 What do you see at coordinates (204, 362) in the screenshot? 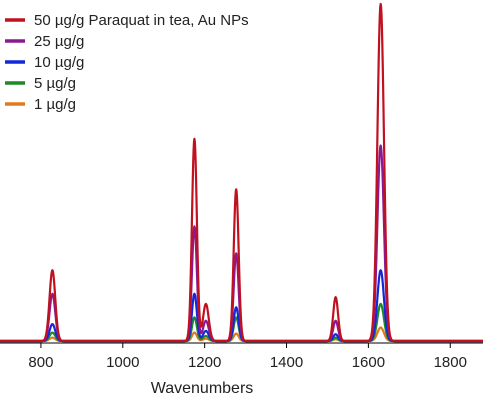
I see `x-tick-label: 1200` at bounding box center [204, 362].